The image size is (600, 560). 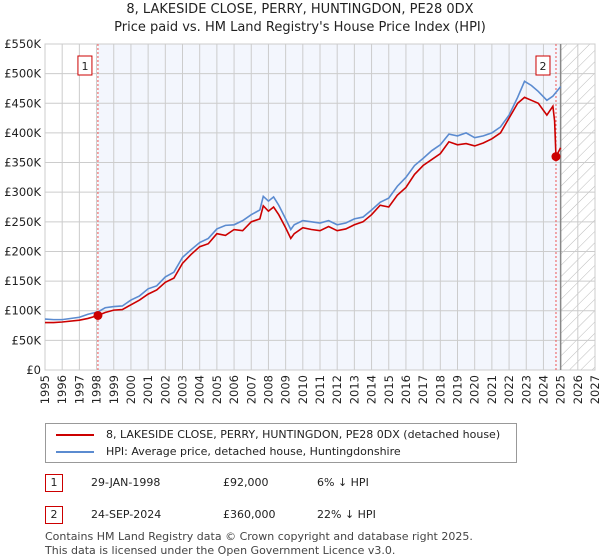 What do you see at coordinates (126, 482) in the screenshot?
I see `sale-date: 29-JAN-1998` at bounding box center [126, 482].